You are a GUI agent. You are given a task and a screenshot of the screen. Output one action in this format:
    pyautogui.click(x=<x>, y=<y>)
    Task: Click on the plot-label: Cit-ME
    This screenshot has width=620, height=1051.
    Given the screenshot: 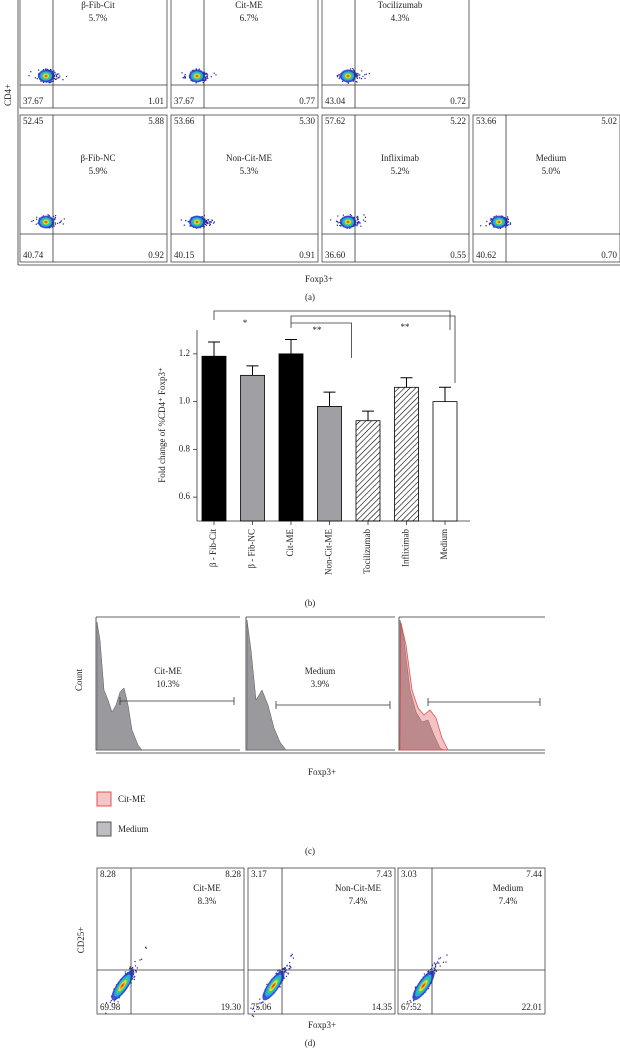 What is the action you would take?
    pyautogui.click(x=207, y=888)
    